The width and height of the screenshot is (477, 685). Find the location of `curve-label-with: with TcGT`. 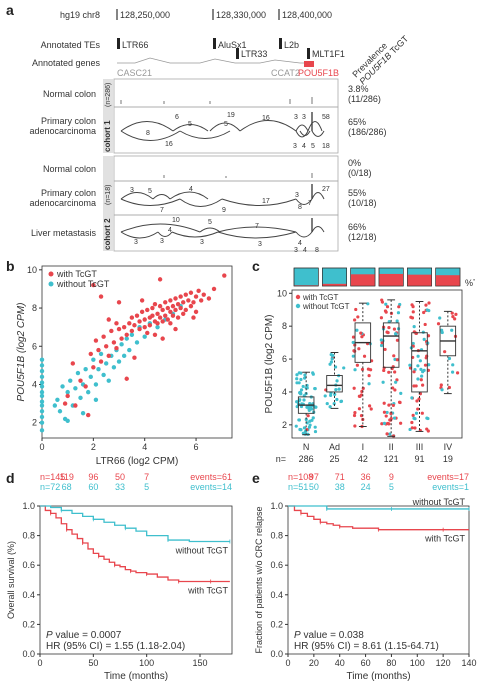

curve-label-with: with TcGT is located at coordinates (444, 539).